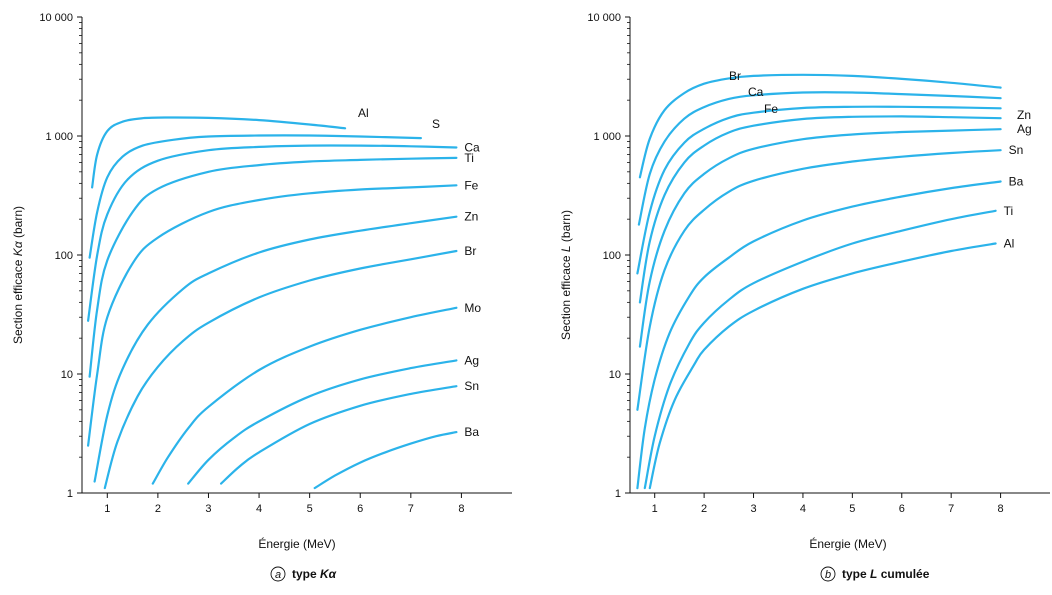 Image resolution: width=1052 pixels, height=595 pixels. I want to click on caption-italic: L, so click(873, 574).